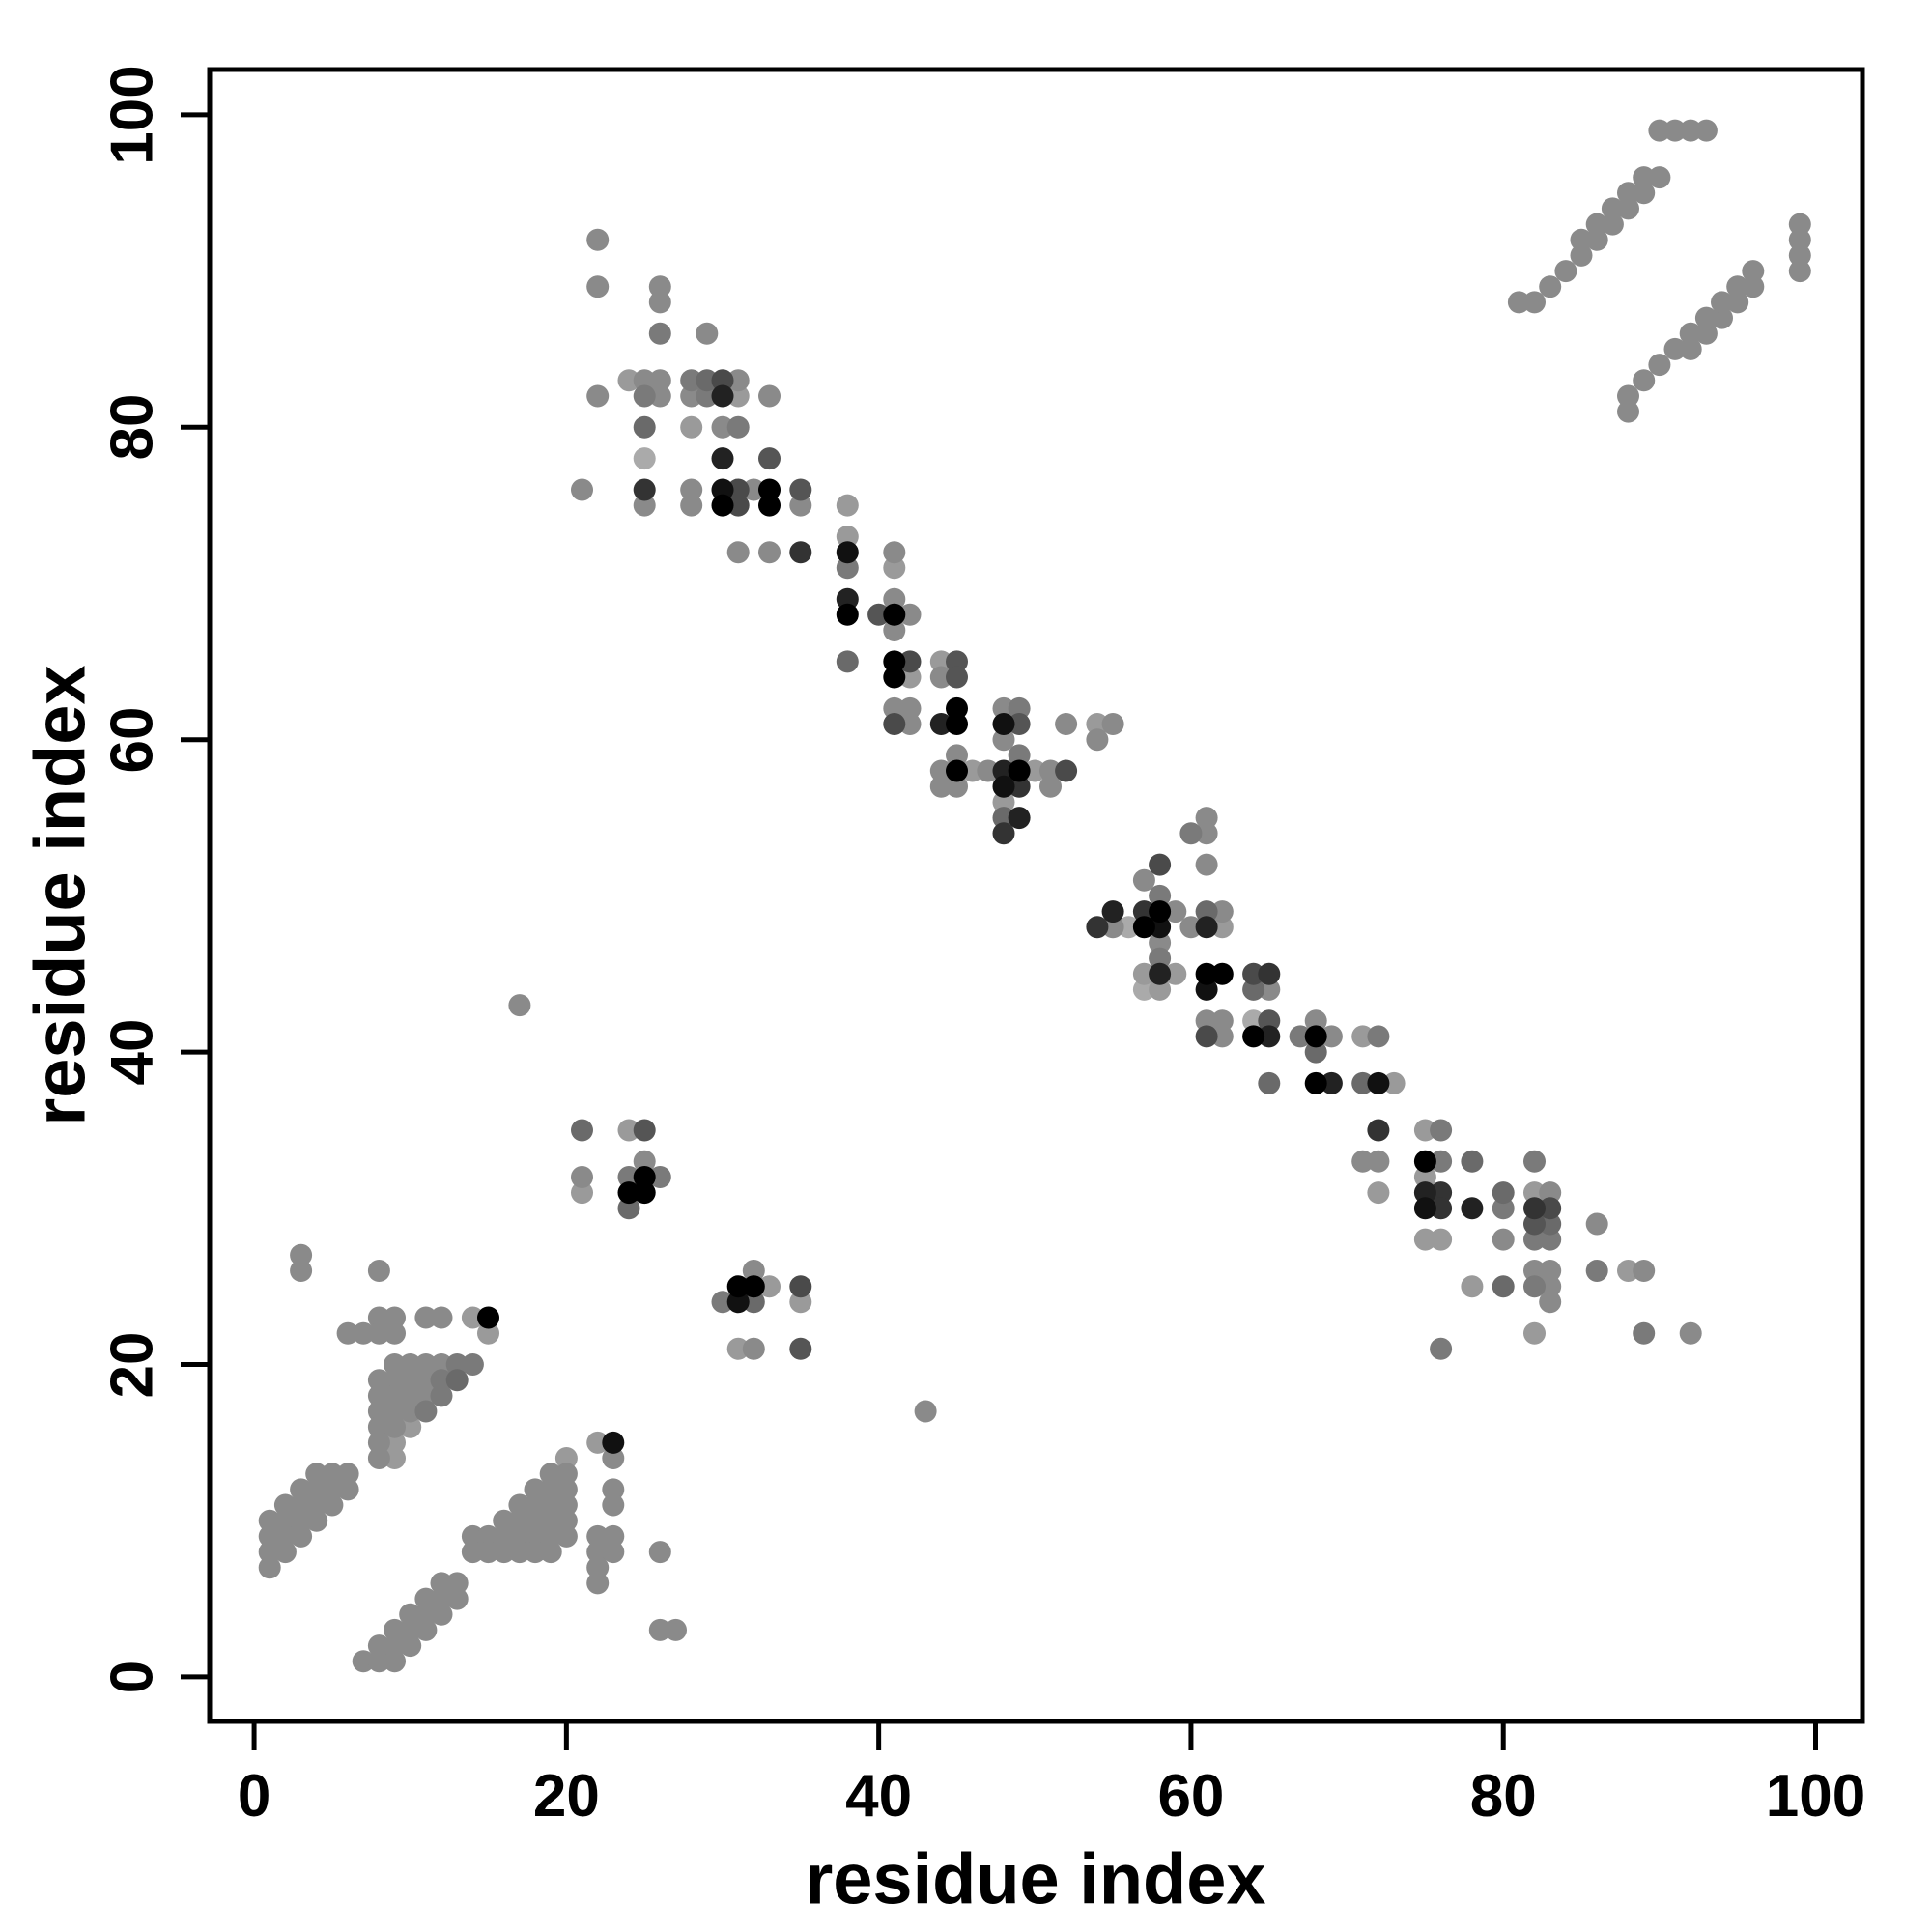 The image size is (1932, 1932). I want to click on y-tick-label-3: 60, so click(132, 740).